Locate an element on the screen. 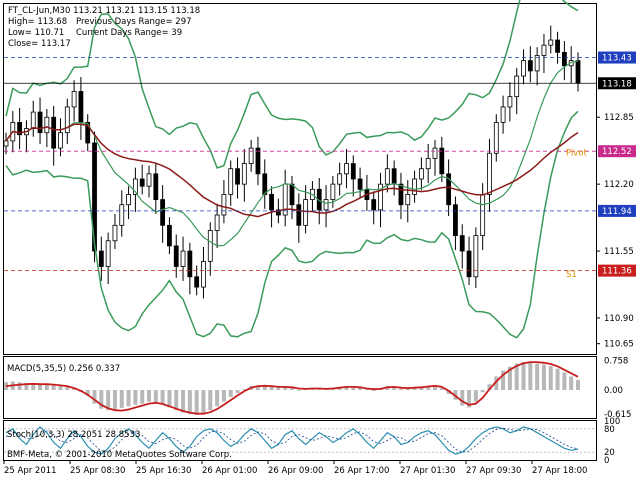 The width and height of the screenshot is (640, 480). stoch-panel-frame is located at coordinates (300, 440).